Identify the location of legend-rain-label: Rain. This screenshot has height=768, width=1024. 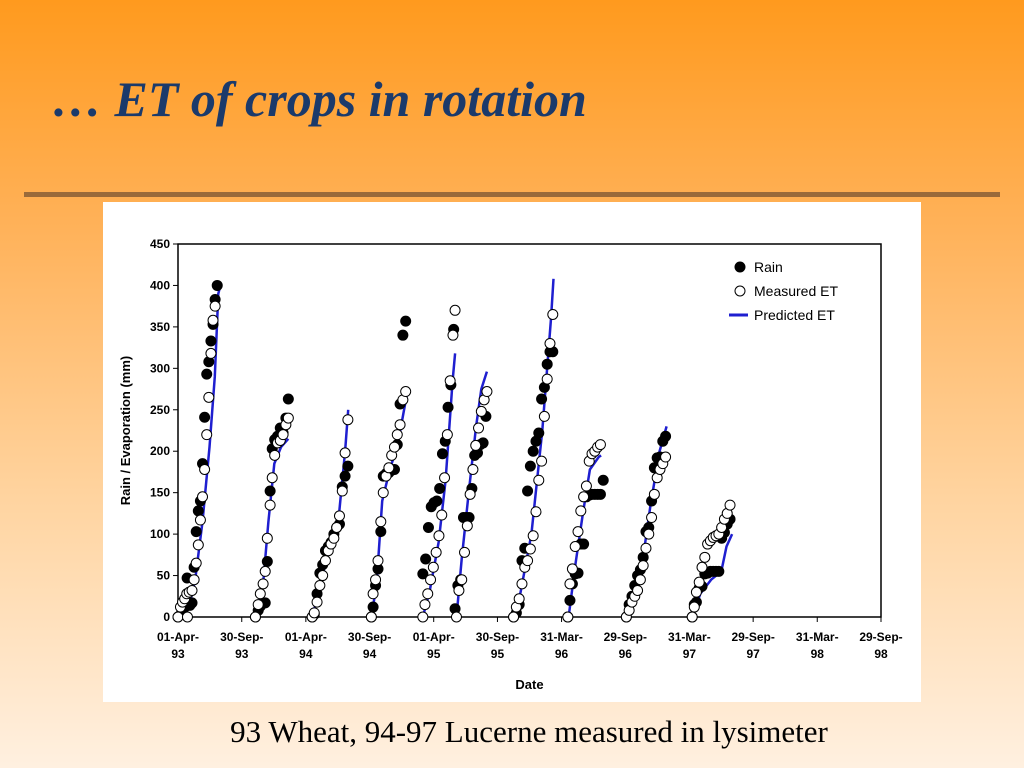
(768, 267).